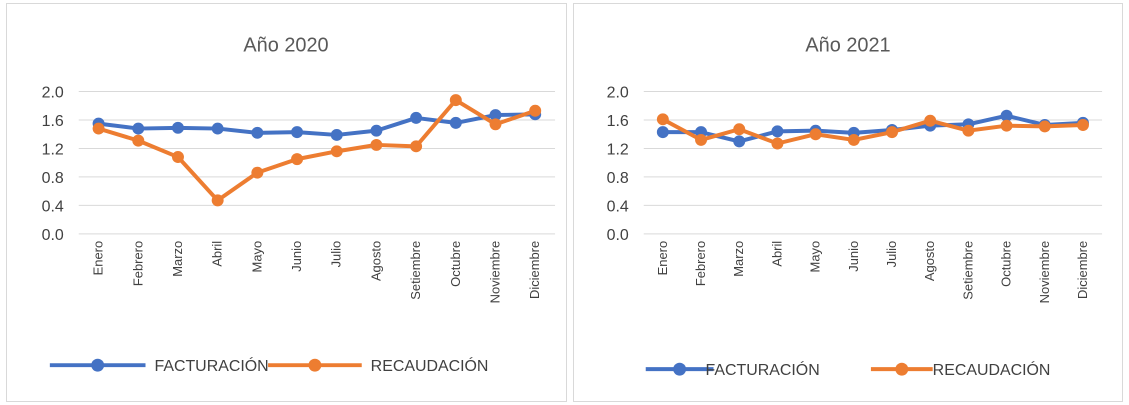 This screenshot has height=405, width=1129. I want to click on data-point-facturacion-febrero, so click(138, 128).